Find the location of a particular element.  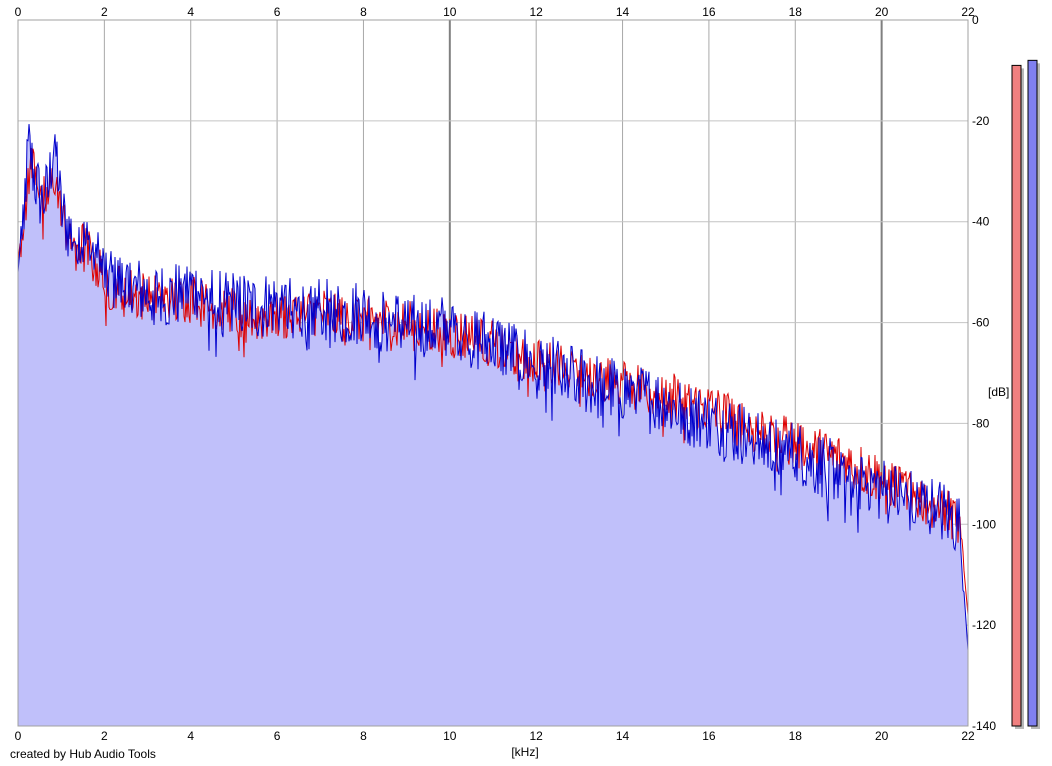

x-axis-label: [kHz] is located at coordinates (524, 752).